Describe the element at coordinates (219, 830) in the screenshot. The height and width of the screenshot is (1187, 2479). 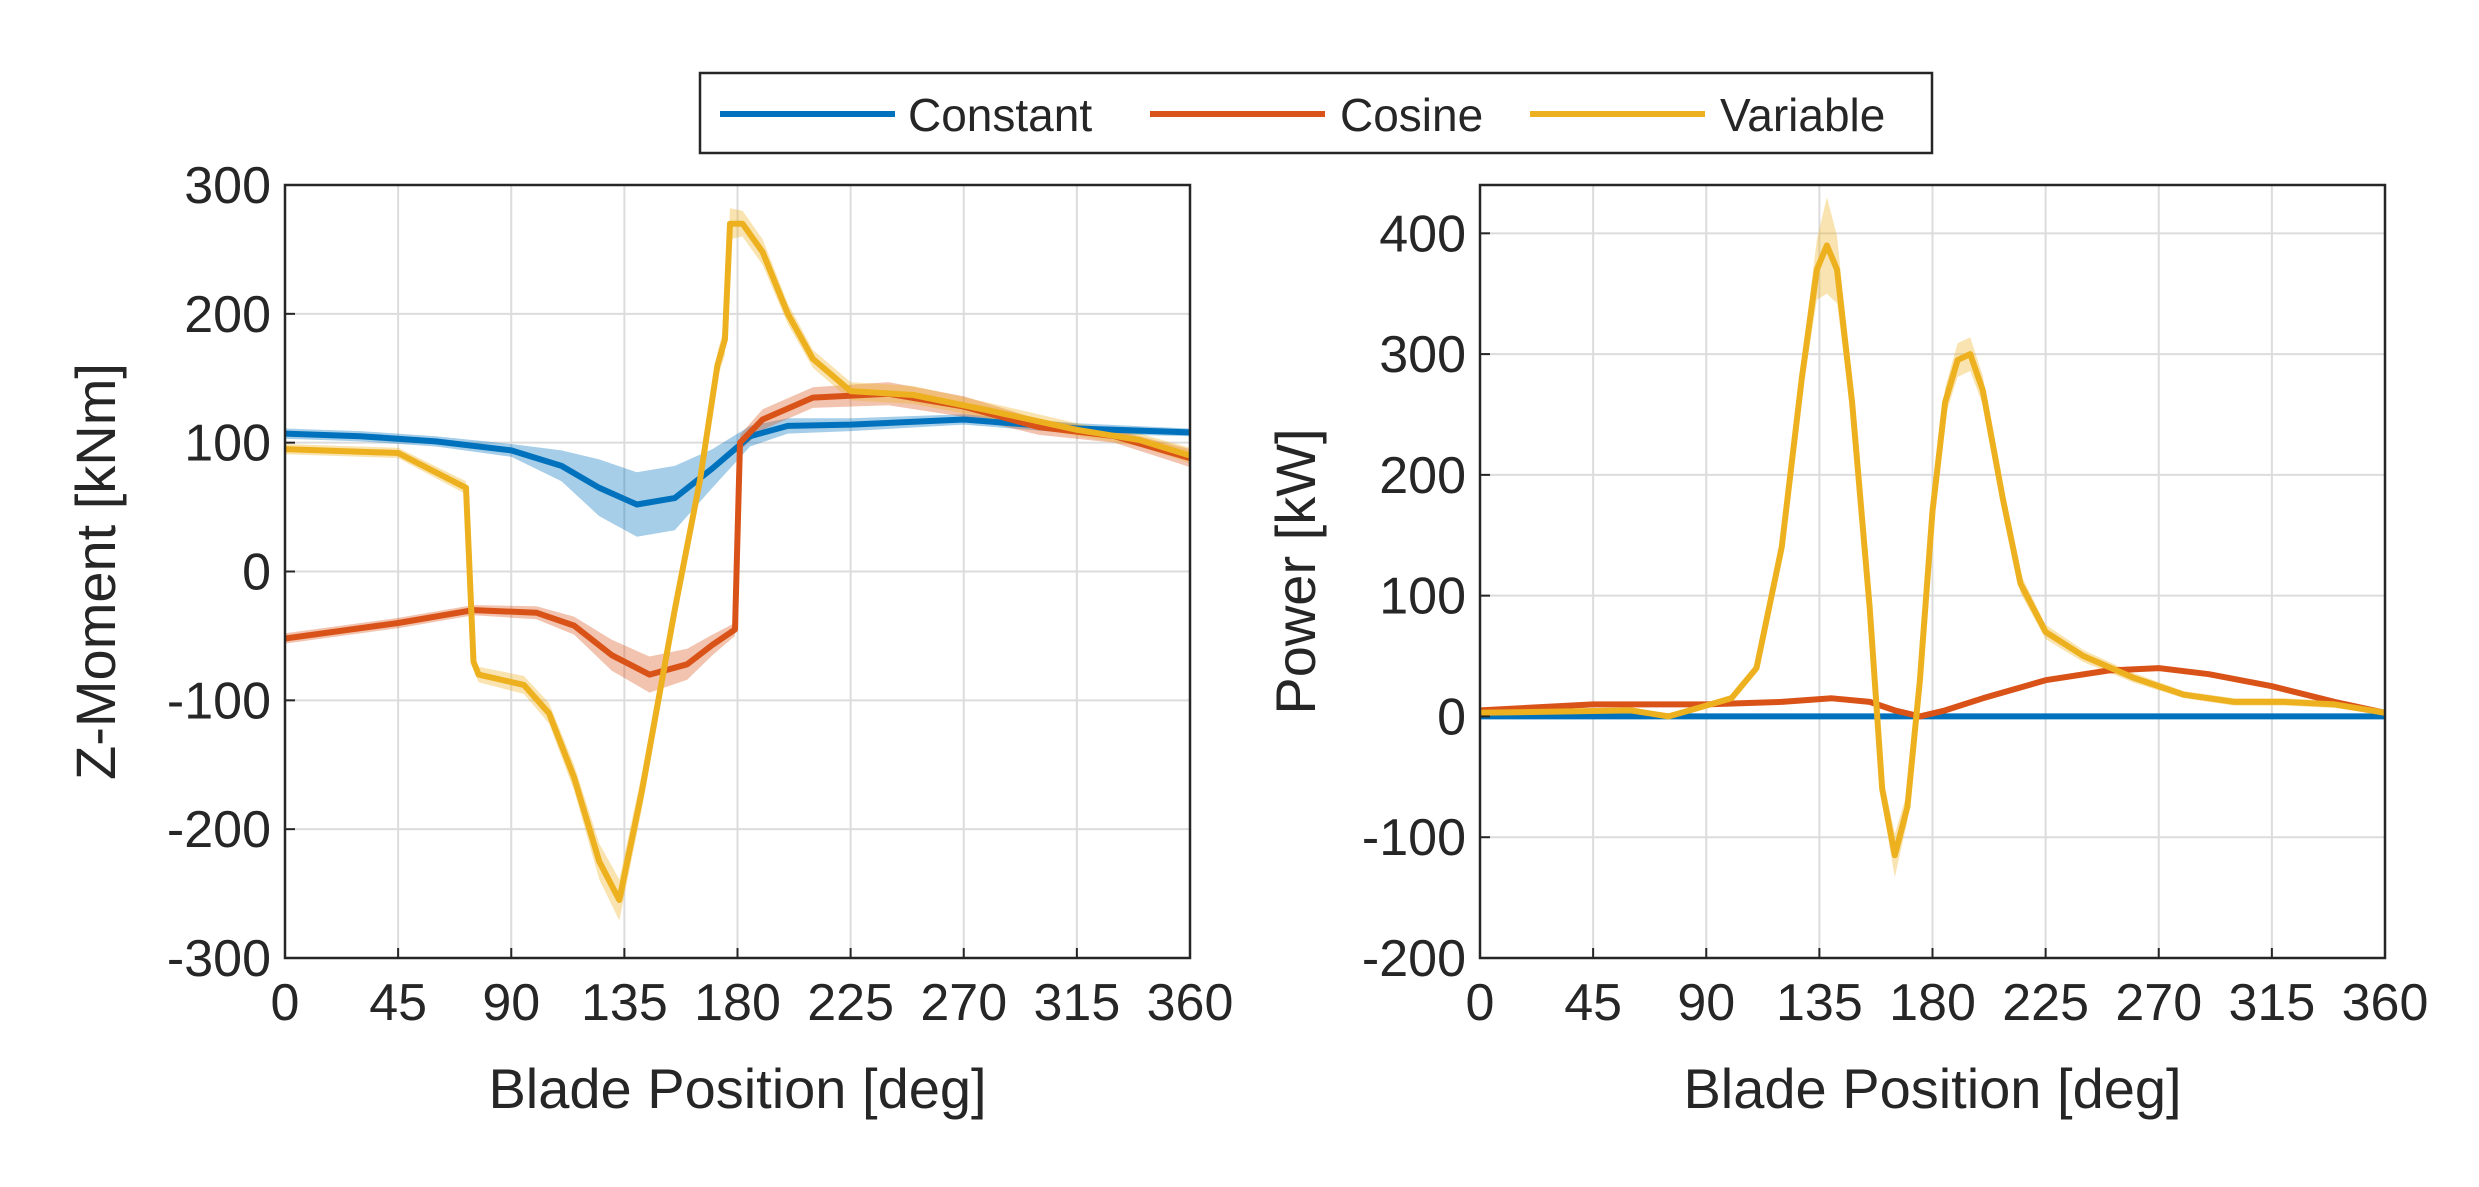
I see `z-moment-y-tick-label: -200` at that location.